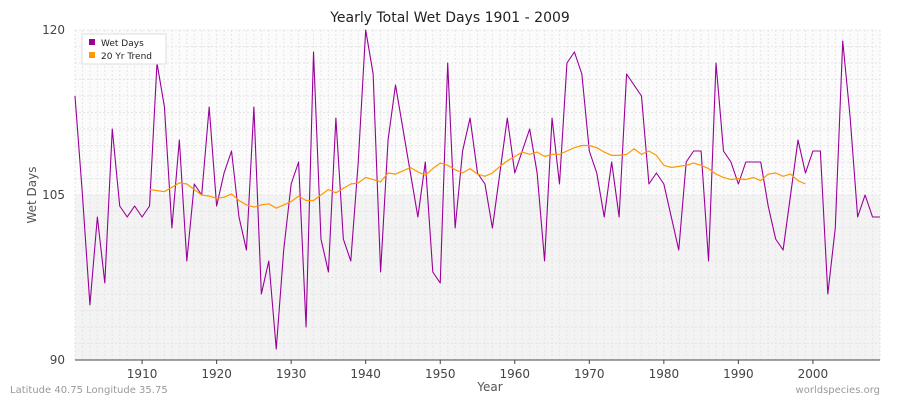 This screenshot has width=900, height=400. Describe the element at coordinates (514, 374) in the screenshot. I see `x-tick-label-1960: 1960` at that location.